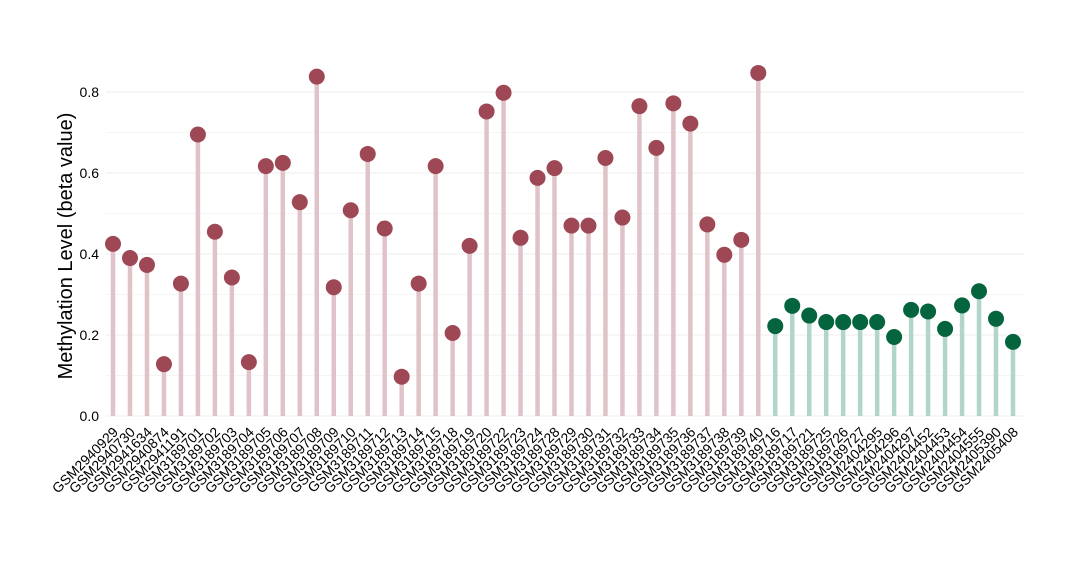 The width and height of the screenshot is (1080, 580). I want to click on y-axis-title: Methylation Level (beta value), so click(66, 246).